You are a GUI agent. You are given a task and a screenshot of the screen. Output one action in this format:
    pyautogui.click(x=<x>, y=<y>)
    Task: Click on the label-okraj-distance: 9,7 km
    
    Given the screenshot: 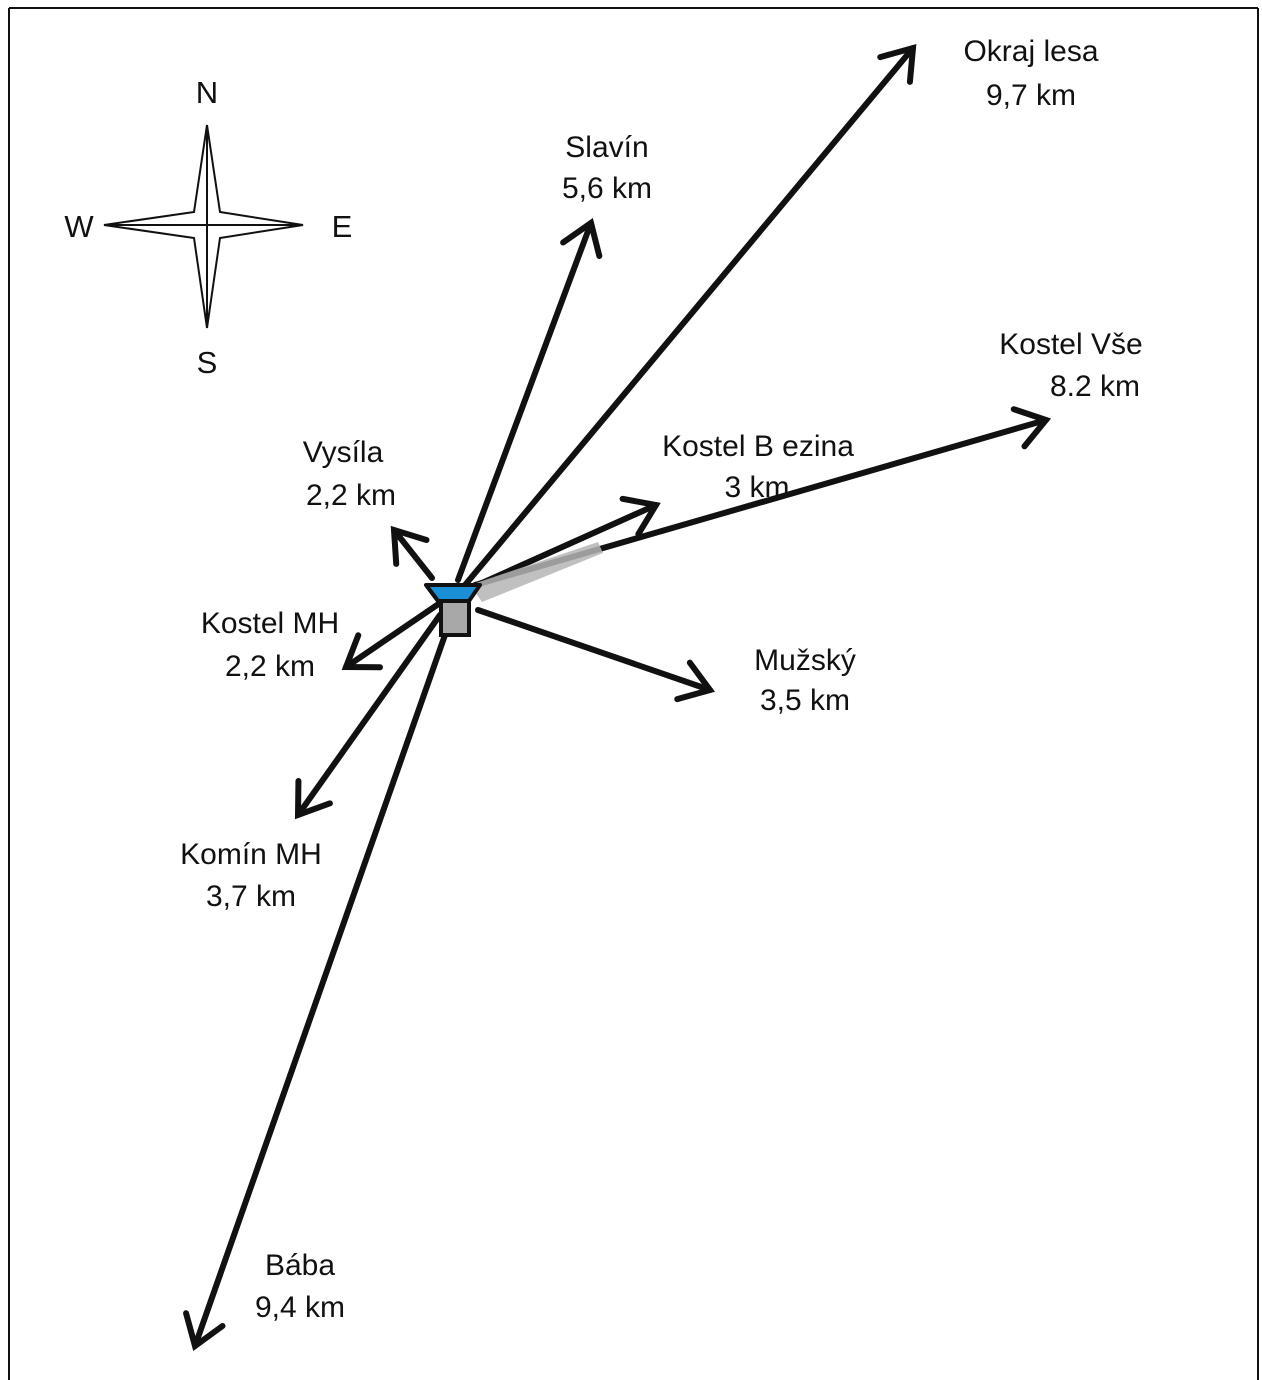 What is the action you would take?
    pyautogui.click(x=1031, y=95)
    